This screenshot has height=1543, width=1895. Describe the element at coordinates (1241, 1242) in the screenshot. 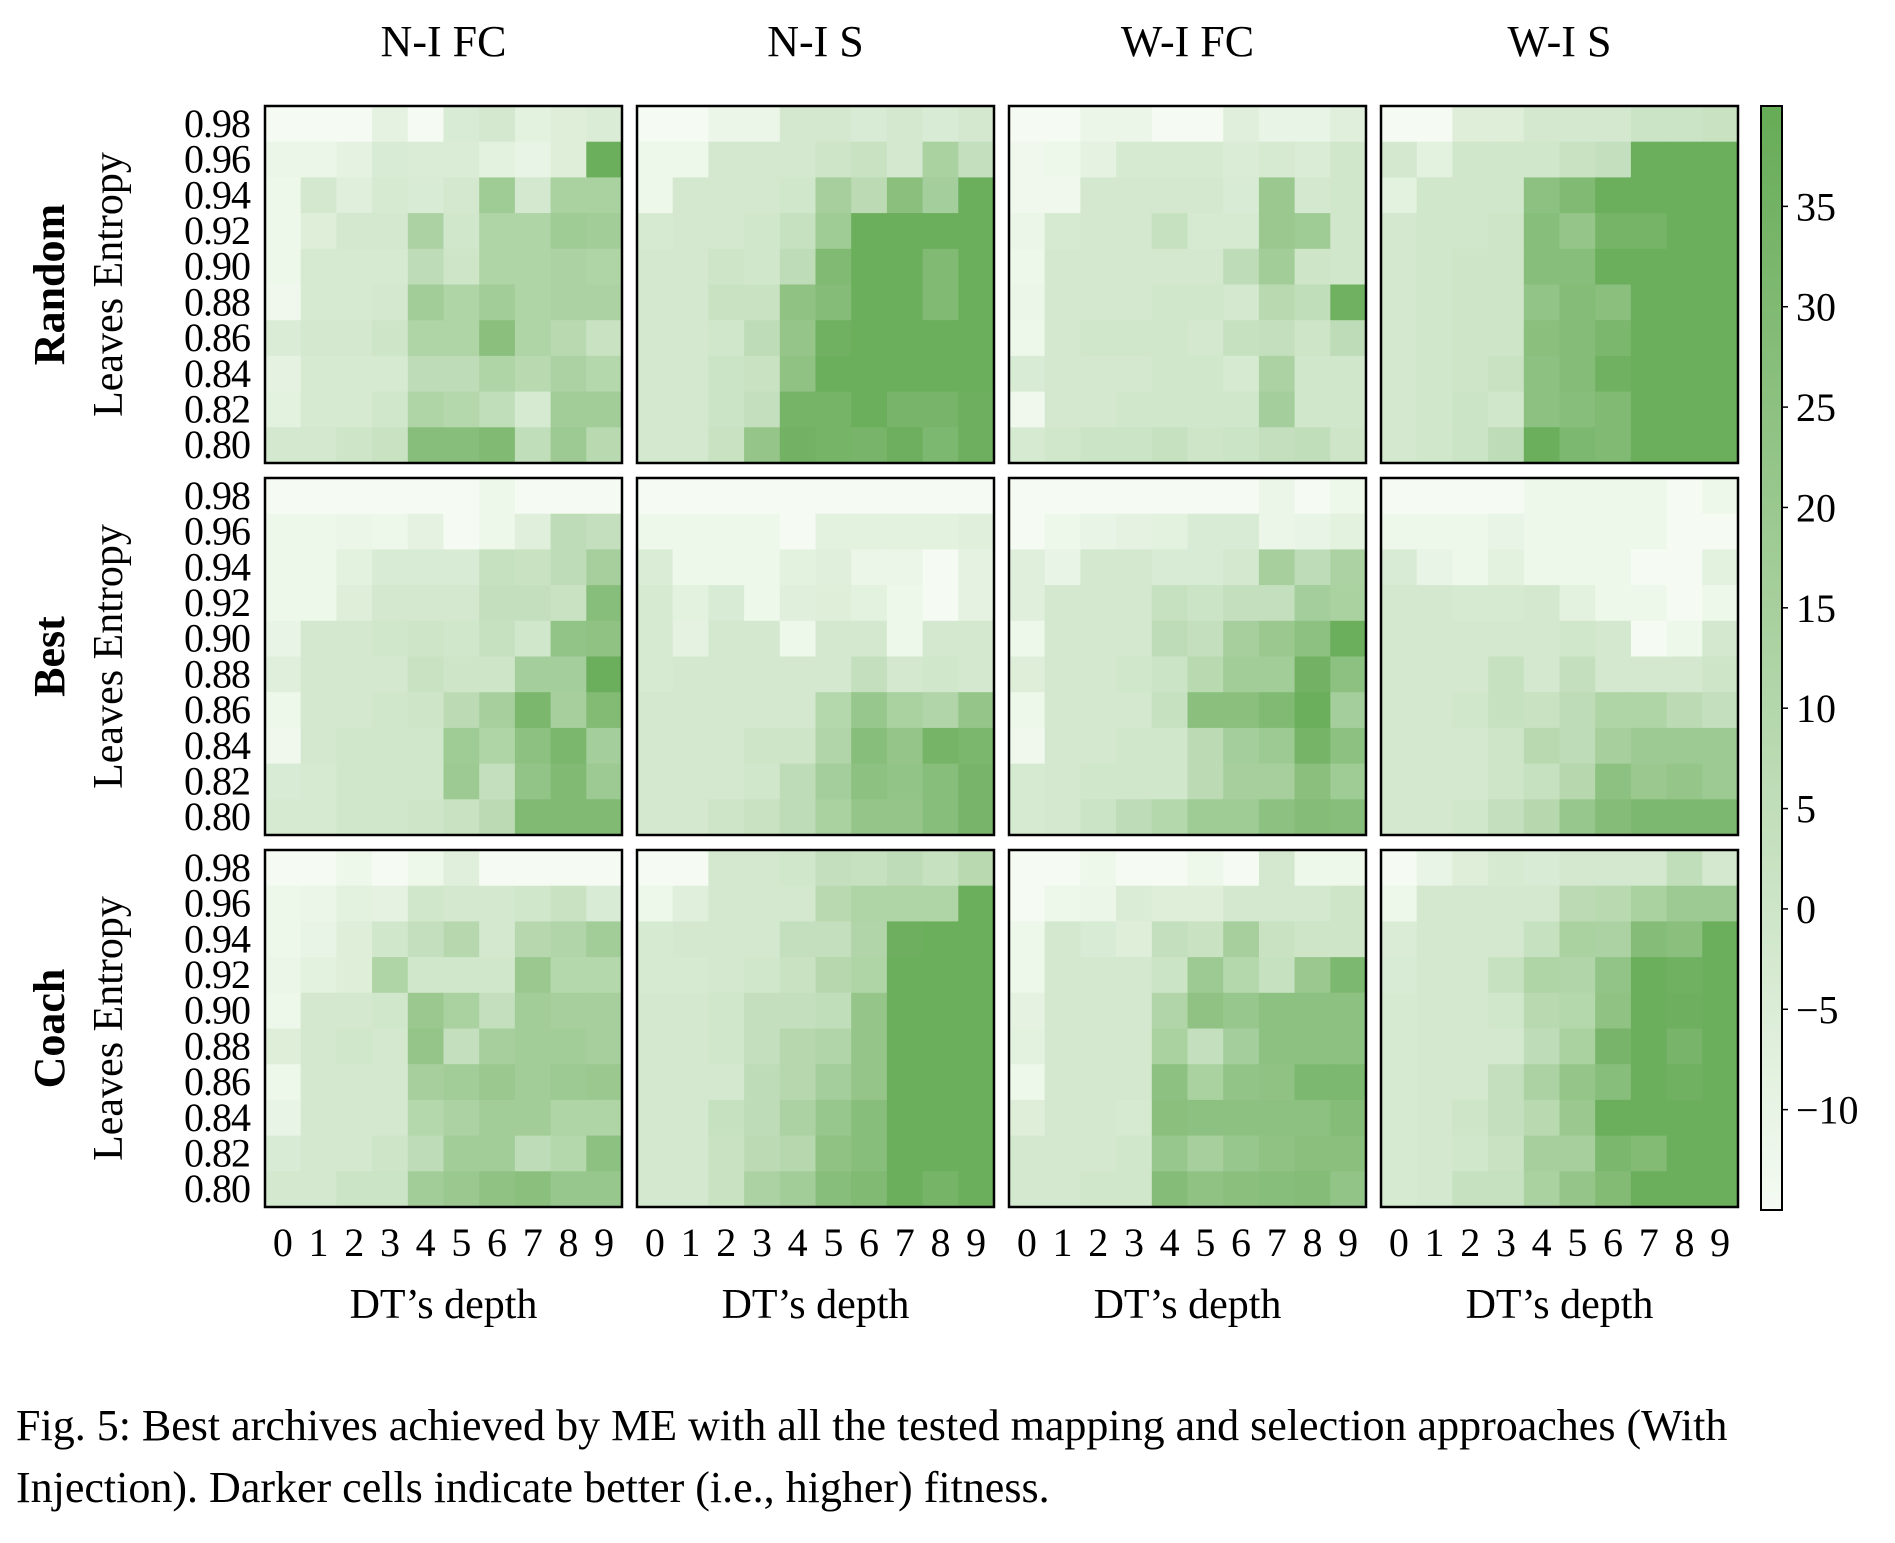

I see `x-tick-label: 6` at that location.